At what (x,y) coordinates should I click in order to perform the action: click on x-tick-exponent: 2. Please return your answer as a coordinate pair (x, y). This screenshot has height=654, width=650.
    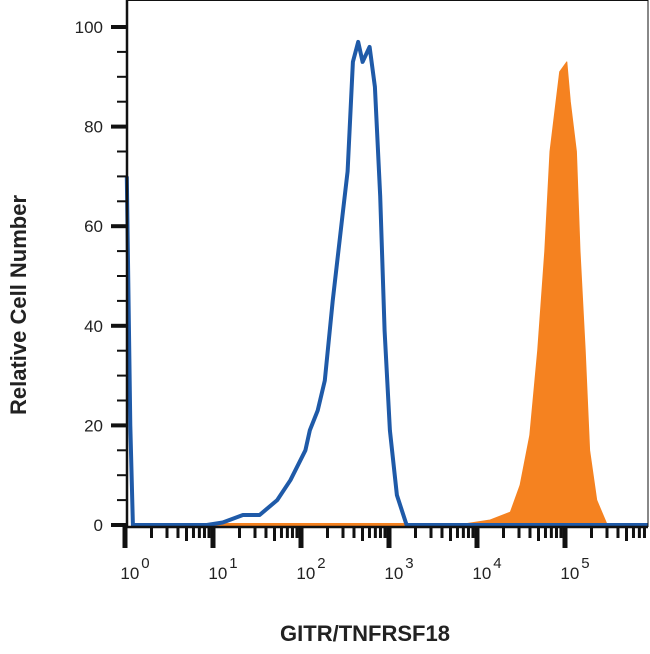
    Looking at the image, I should click on (321, 563).